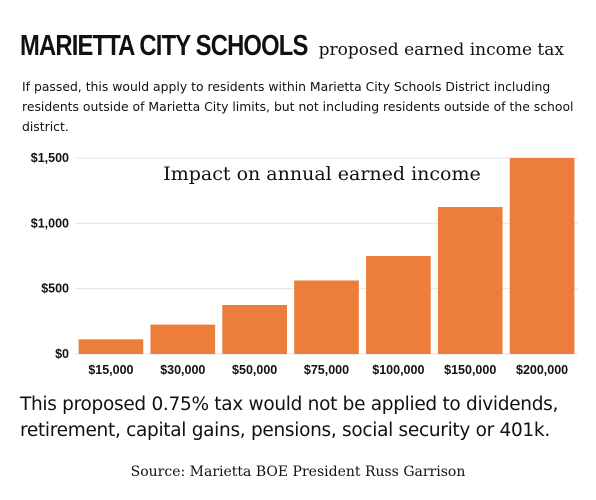 This screenshot has height=500, width=596. I want to click on y-axis-ticks: $0 $500 $1,000 $1,500, so click(50, 256).